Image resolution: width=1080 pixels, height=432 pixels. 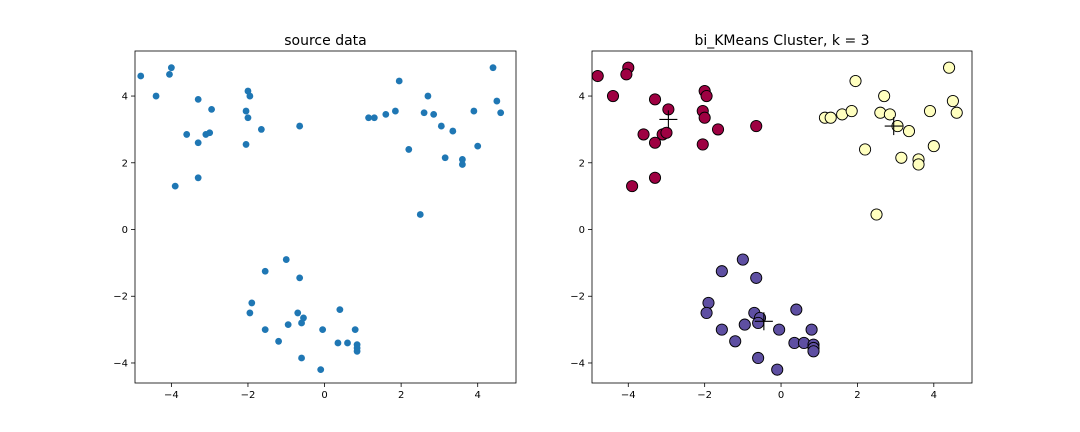 I want to click on y-tick-label: −2, so click(x=120, y=297).